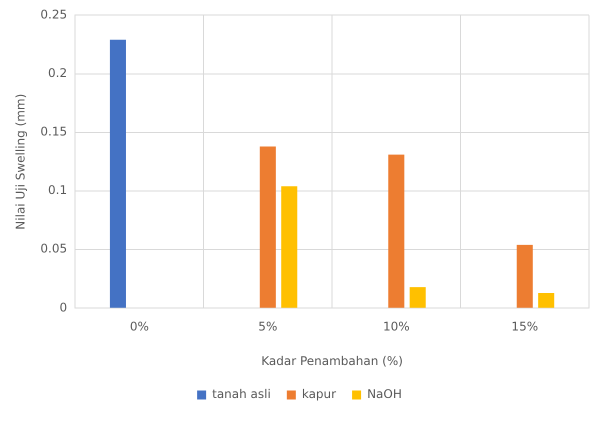  Describe the element at coordinates (63, 307) in the screenshot. I see `y-tick-label: 0` at that location.